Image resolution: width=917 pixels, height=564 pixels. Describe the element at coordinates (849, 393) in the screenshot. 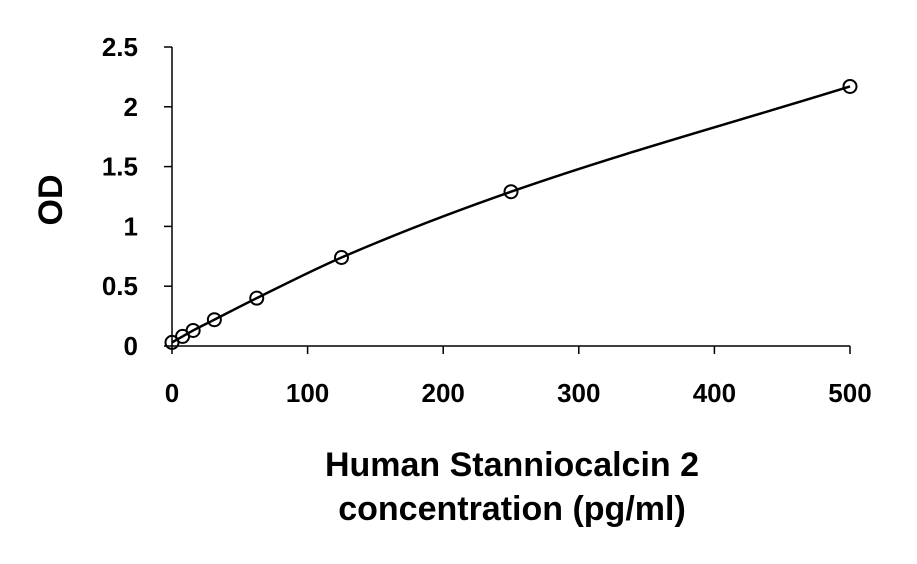

I see `x-tick-label: 500` at that location.